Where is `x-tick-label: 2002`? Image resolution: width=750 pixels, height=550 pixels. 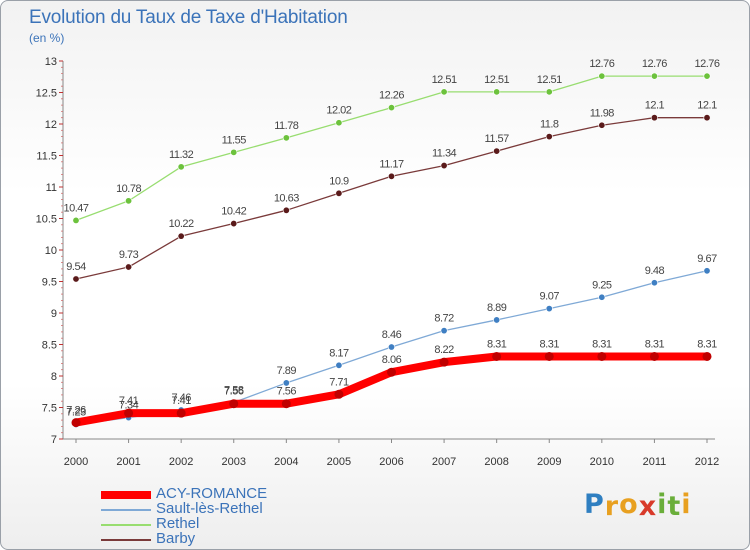
x-tick-label: 2002 is located at coordinates (181, 462).